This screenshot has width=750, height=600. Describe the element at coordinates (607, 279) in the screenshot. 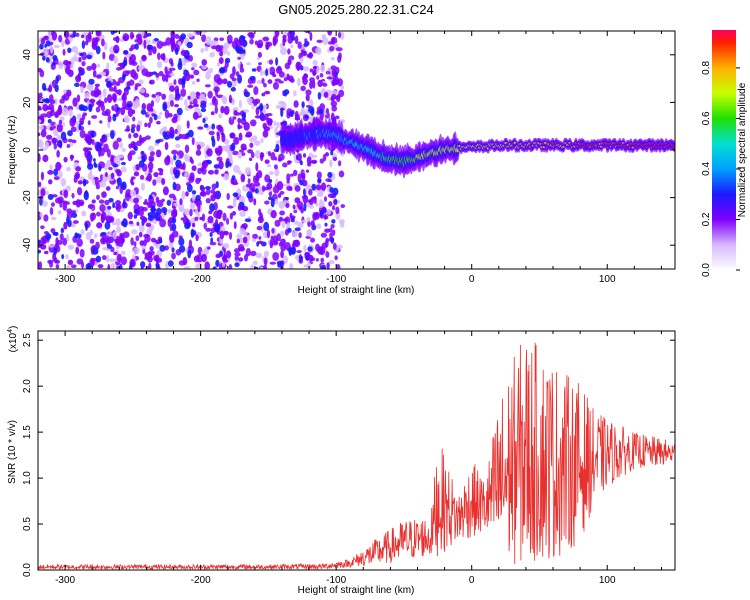

I see `x-tick-label: 100` at that location.